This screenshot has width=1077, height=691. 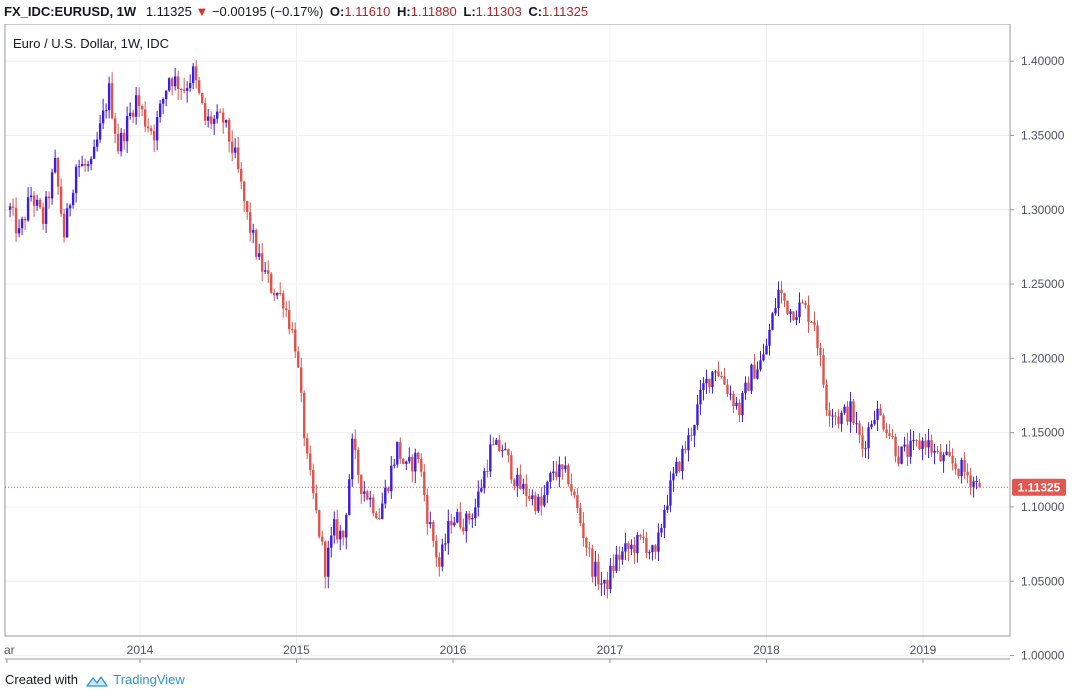 What do you see at coordinates (565, 11) in the screenshot?
I see `close-value: 1.11325` at bounding box center [565, 11].